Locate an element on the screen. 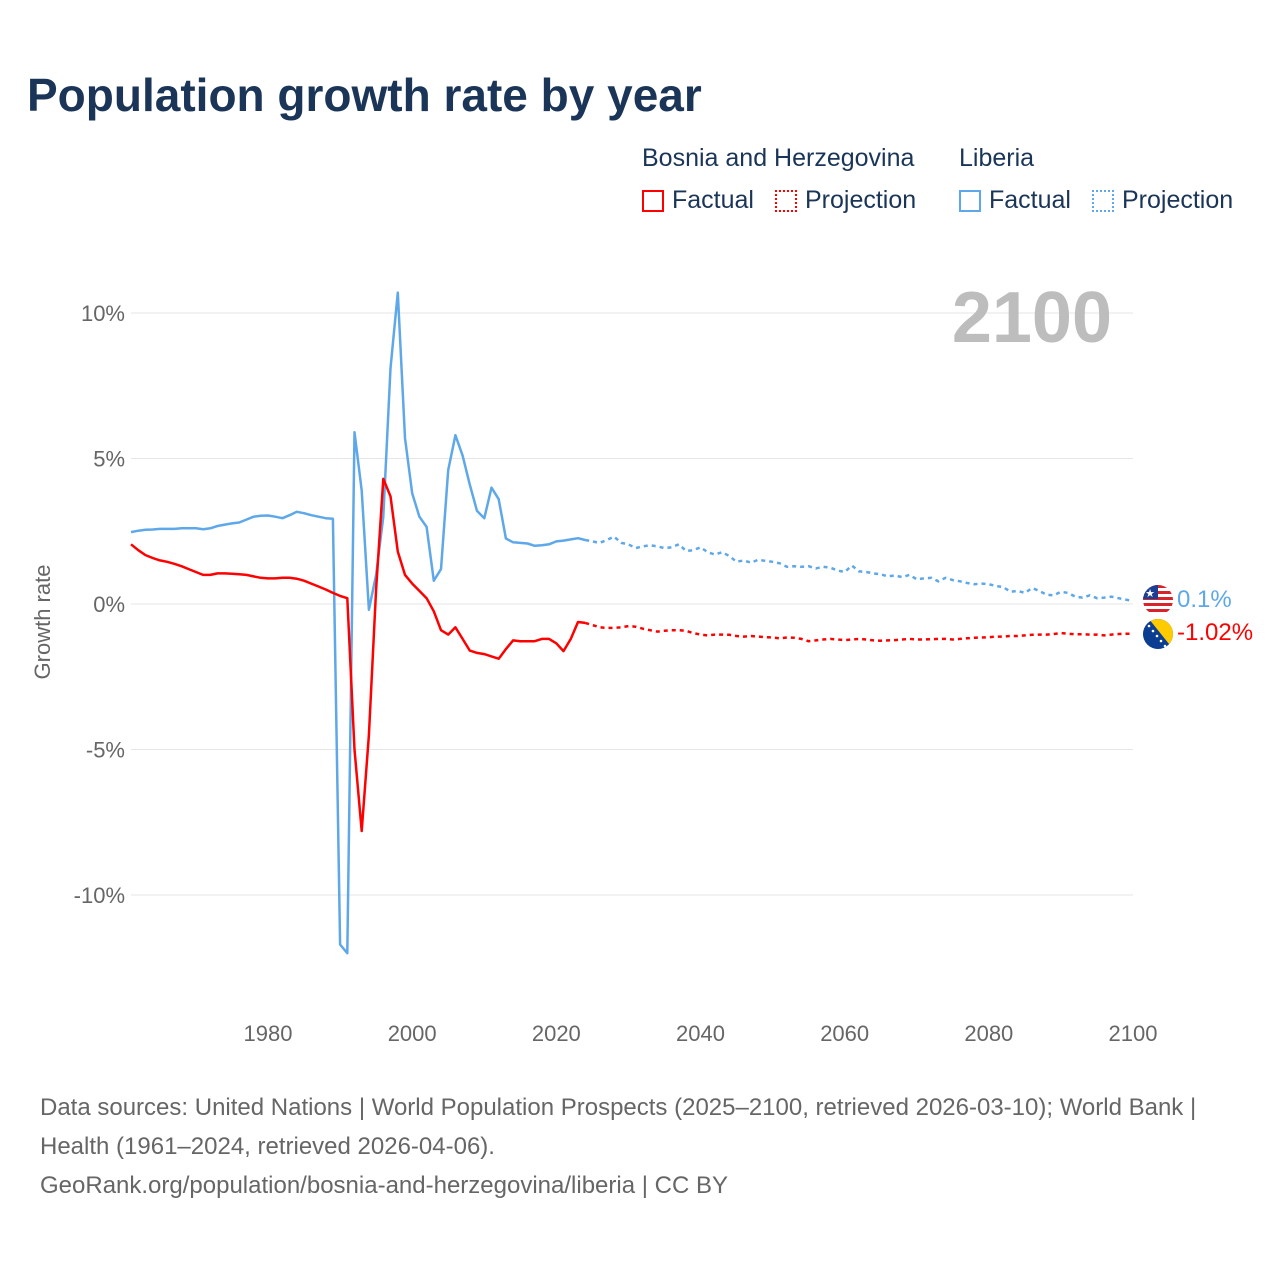 This screenshot has width=1280, height=1280. y-tick-label: 0% is located at coordinates (109, 604).